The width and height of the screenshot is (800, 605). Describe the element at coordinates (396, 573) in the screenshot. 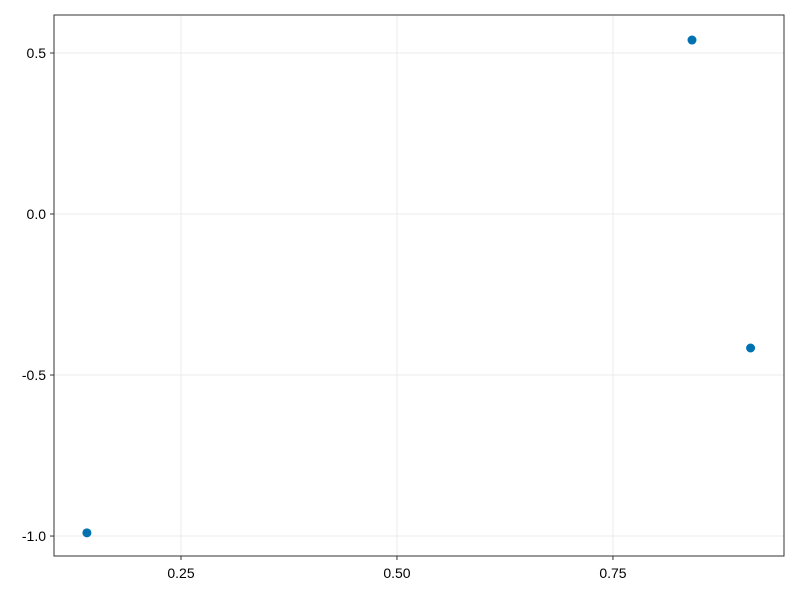

I see `x-tick-label: 0.50` at that location.